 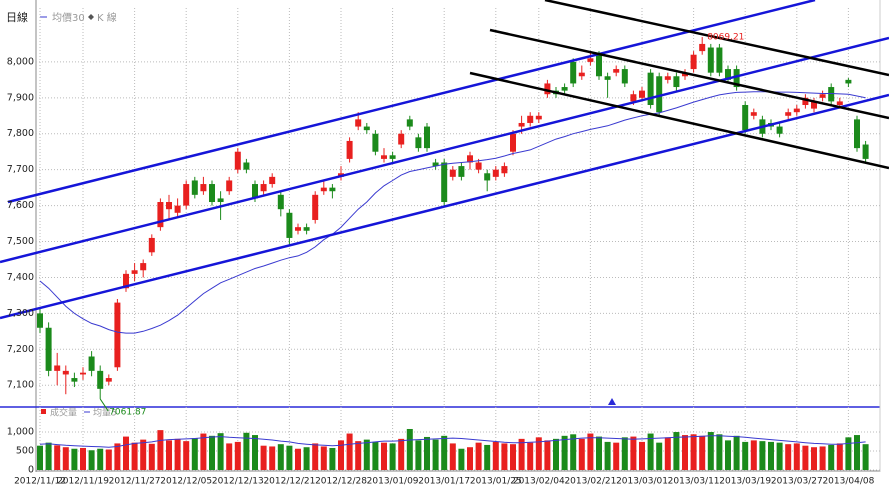 What do you see at coordinates (20, 205) in the screenshot?
I see `y-tick-label: 7,600` at bounding box center [20, 205].